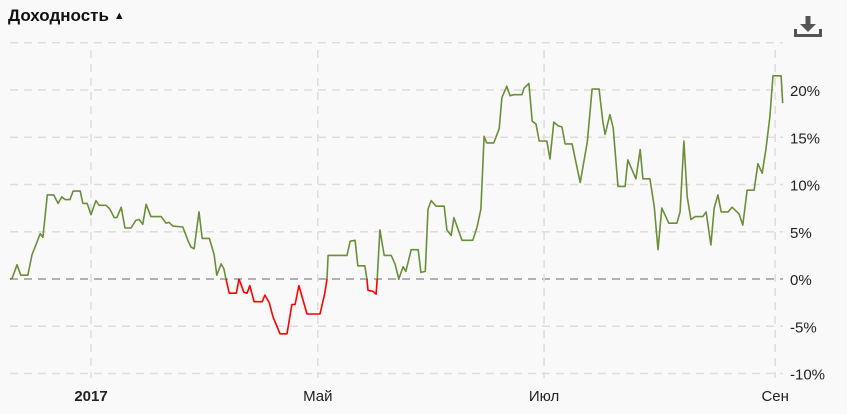  I want to click on y-tick-label: 0%, so click(801, 280).